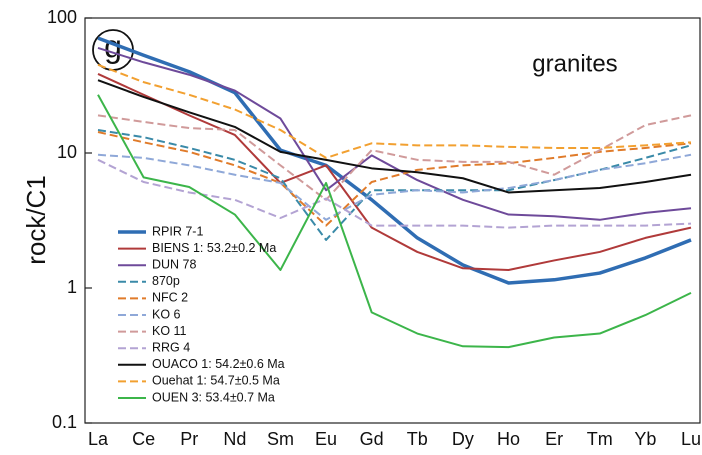  I want to click on x-tick-label: Gd, so click(372, 439).